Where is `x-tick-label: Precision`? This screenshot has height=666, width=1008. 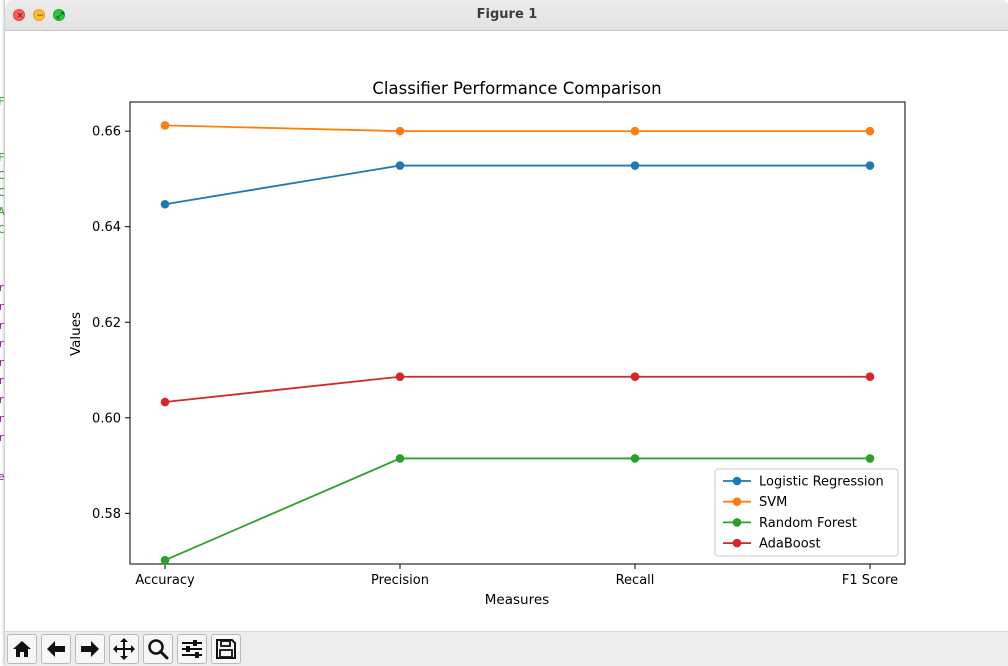 x-tick-label: Precision is located at coordinates (400, 580).